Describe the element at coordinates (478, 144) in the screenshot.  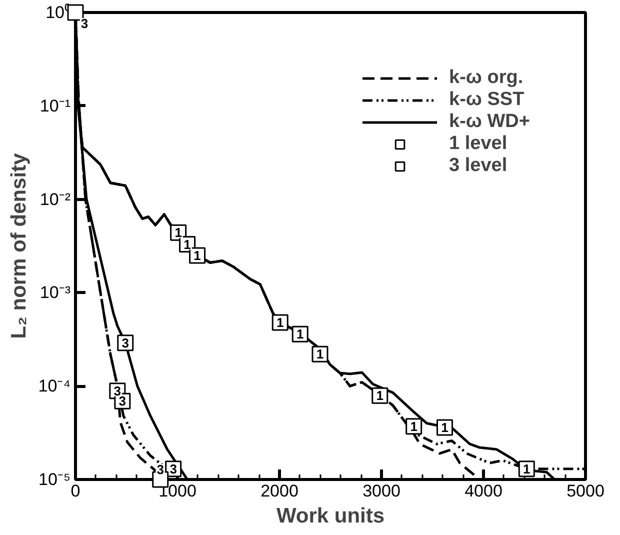
I see `legend-label: 1 level` at that location.